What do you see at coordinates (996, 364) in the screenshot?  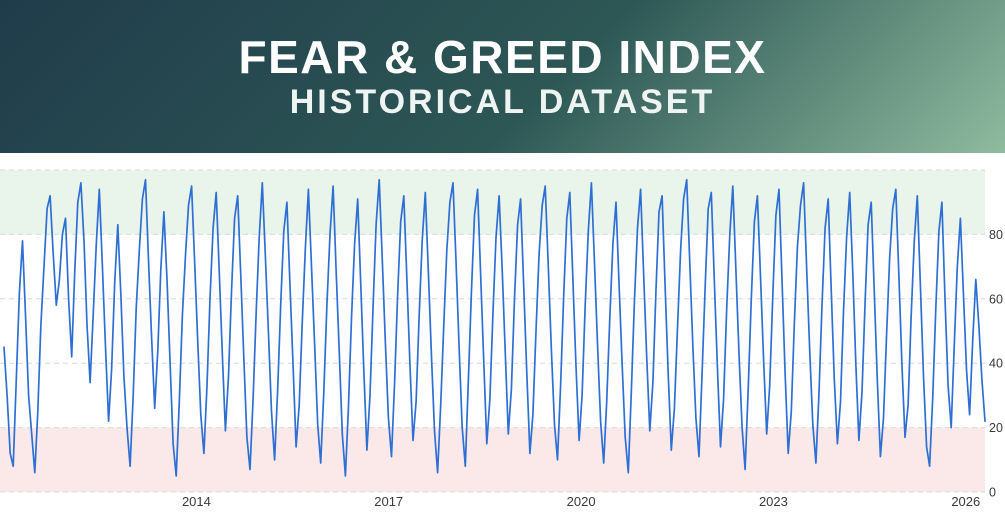 I see `y-axis-tick-label: 40` at bounding box center [996, 364].